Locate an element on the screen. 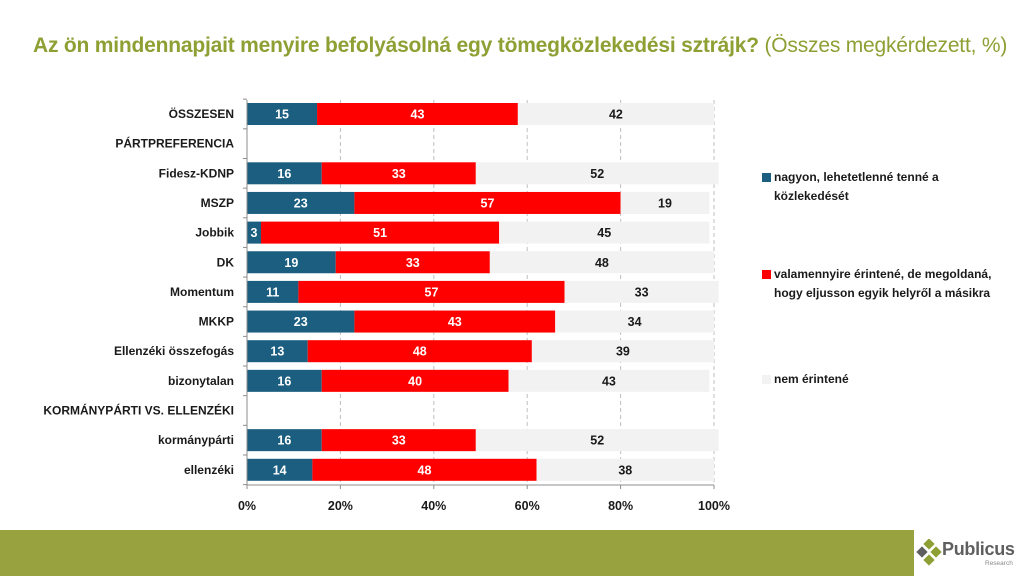 Image resolution: width=1024 pixels, height=576 pixels. bar-segment-ellenzeki-s0 is located at coordinates (280, 469).